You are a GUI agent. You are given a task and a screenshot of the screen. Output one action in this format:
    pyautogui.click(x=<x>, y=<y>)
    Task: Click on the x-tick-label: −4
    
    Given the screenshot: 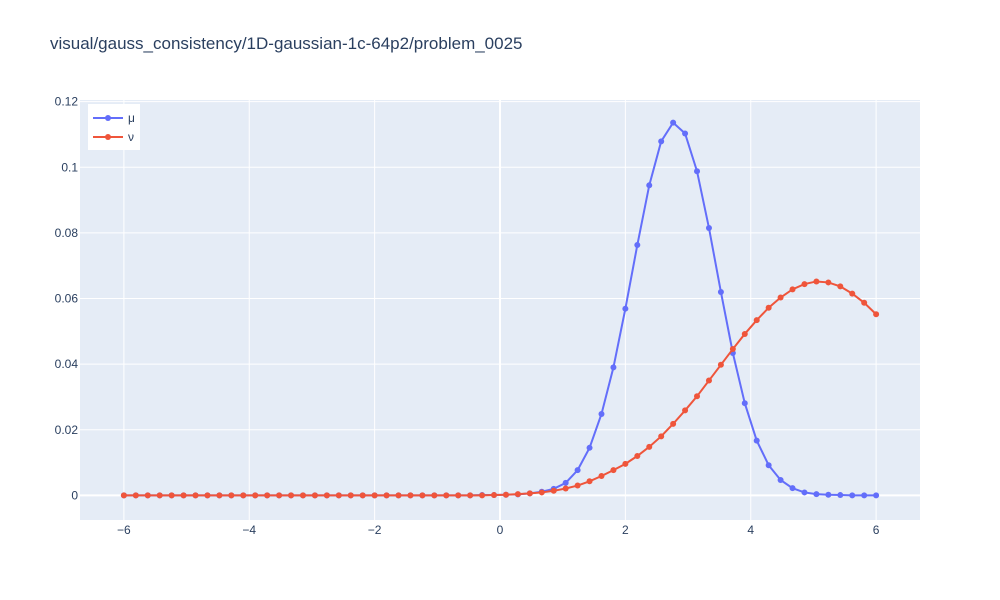 What is the action you would take?
    pyautogui.click(x=249, y=530)
    